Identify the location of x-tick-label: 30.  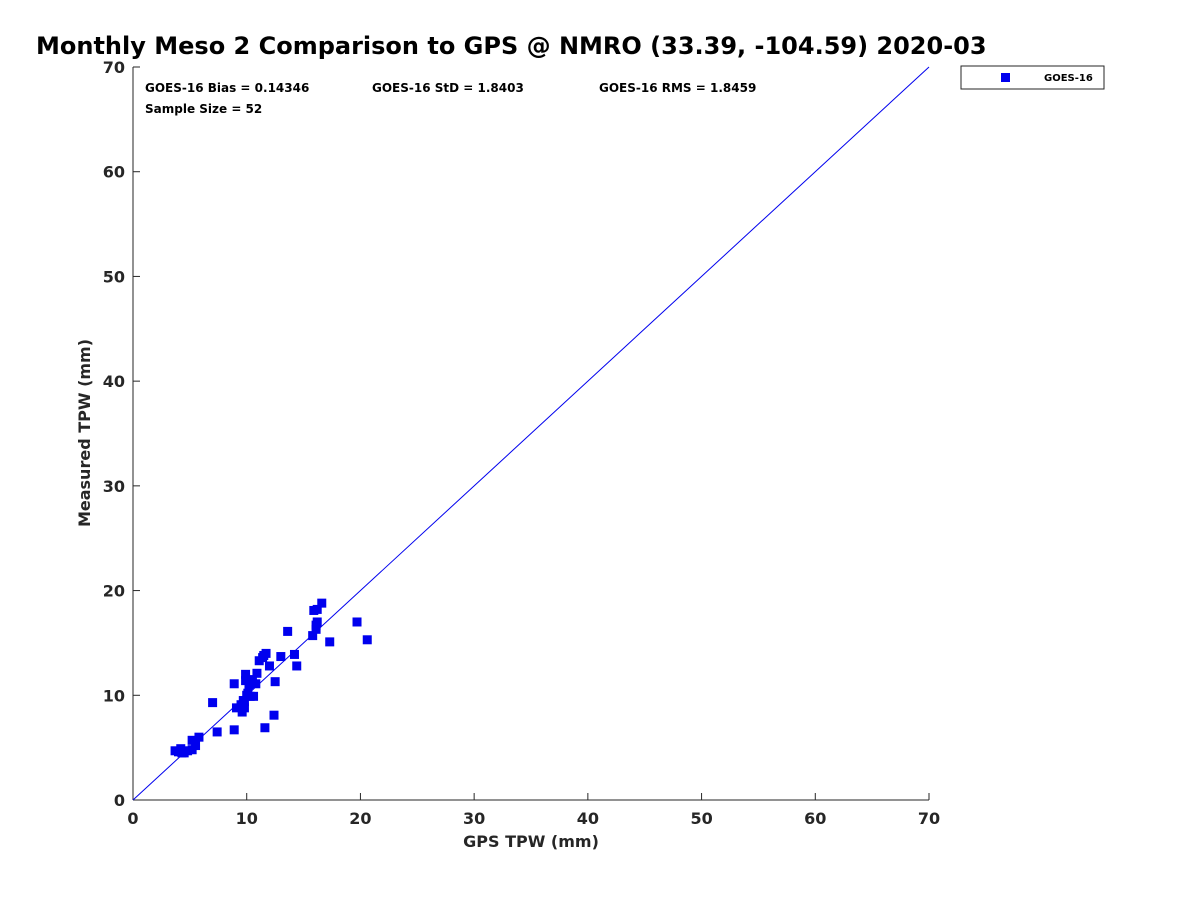
(474, 818).